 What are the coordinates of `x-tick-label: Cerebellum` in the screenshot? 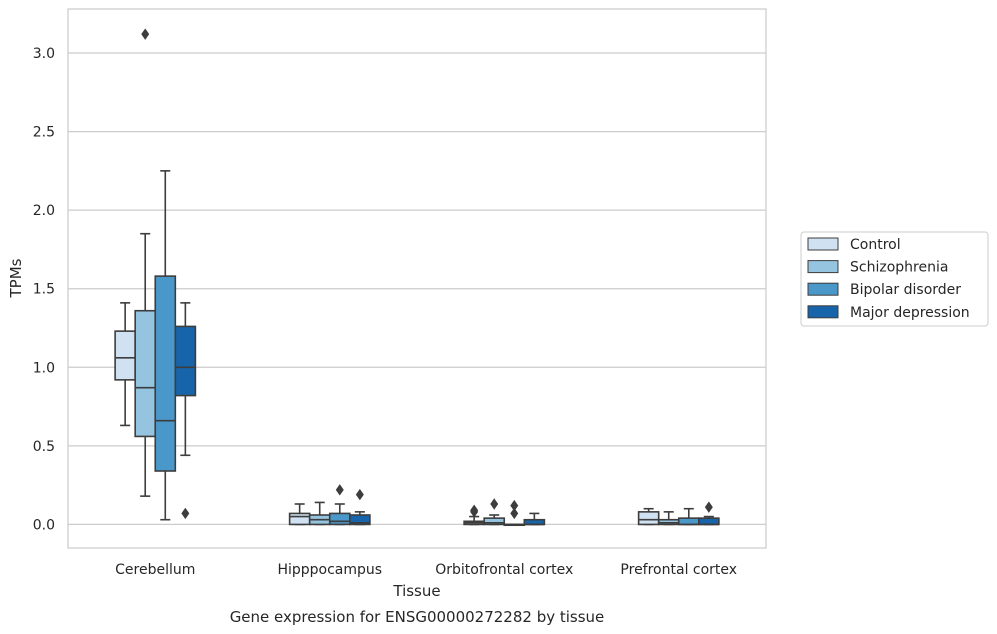 It's located at (155, 570).